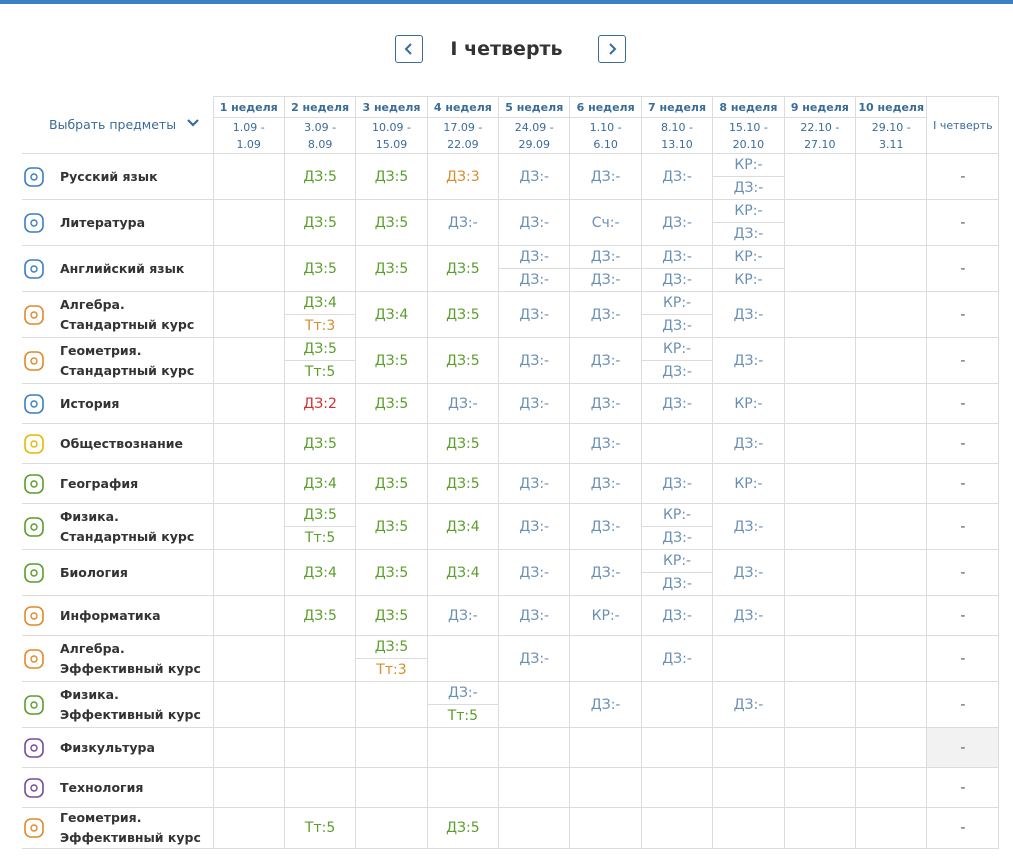 Image resolution: width=1013 pixels, height=860 pixels. Describe the element at coordinates (605, 222) in the screenshot. I see `grade: Сч:-` at that location.